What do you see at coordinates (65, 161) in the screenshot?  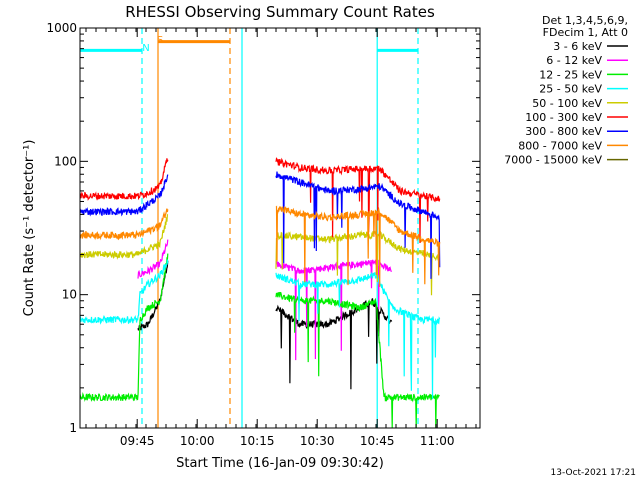 I see `y-tick-label: 100` at bounding box center [65, 161].